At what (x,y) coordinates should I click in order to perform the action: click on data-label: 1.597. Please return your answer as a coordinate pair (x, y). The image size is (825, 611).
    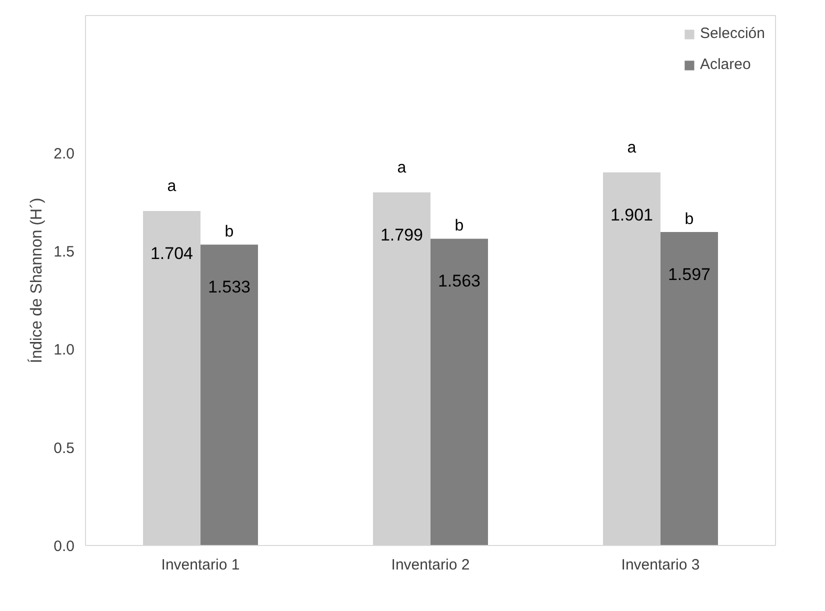
    Looking at the image, I should click on (689, 274).